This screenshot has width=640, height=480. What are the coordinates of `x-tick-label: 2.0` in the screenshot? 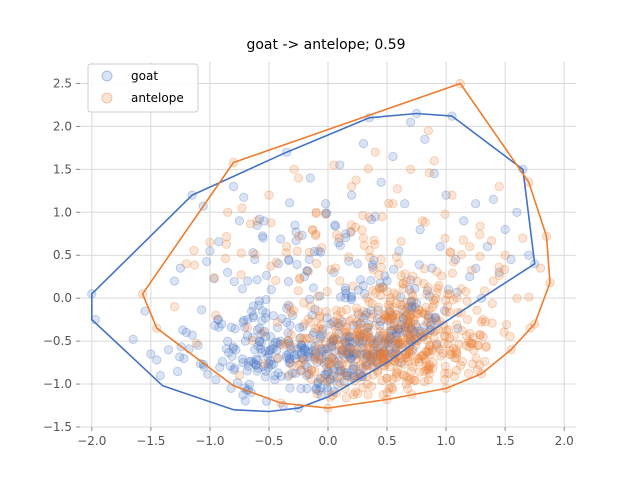 It's located at (564, 441).